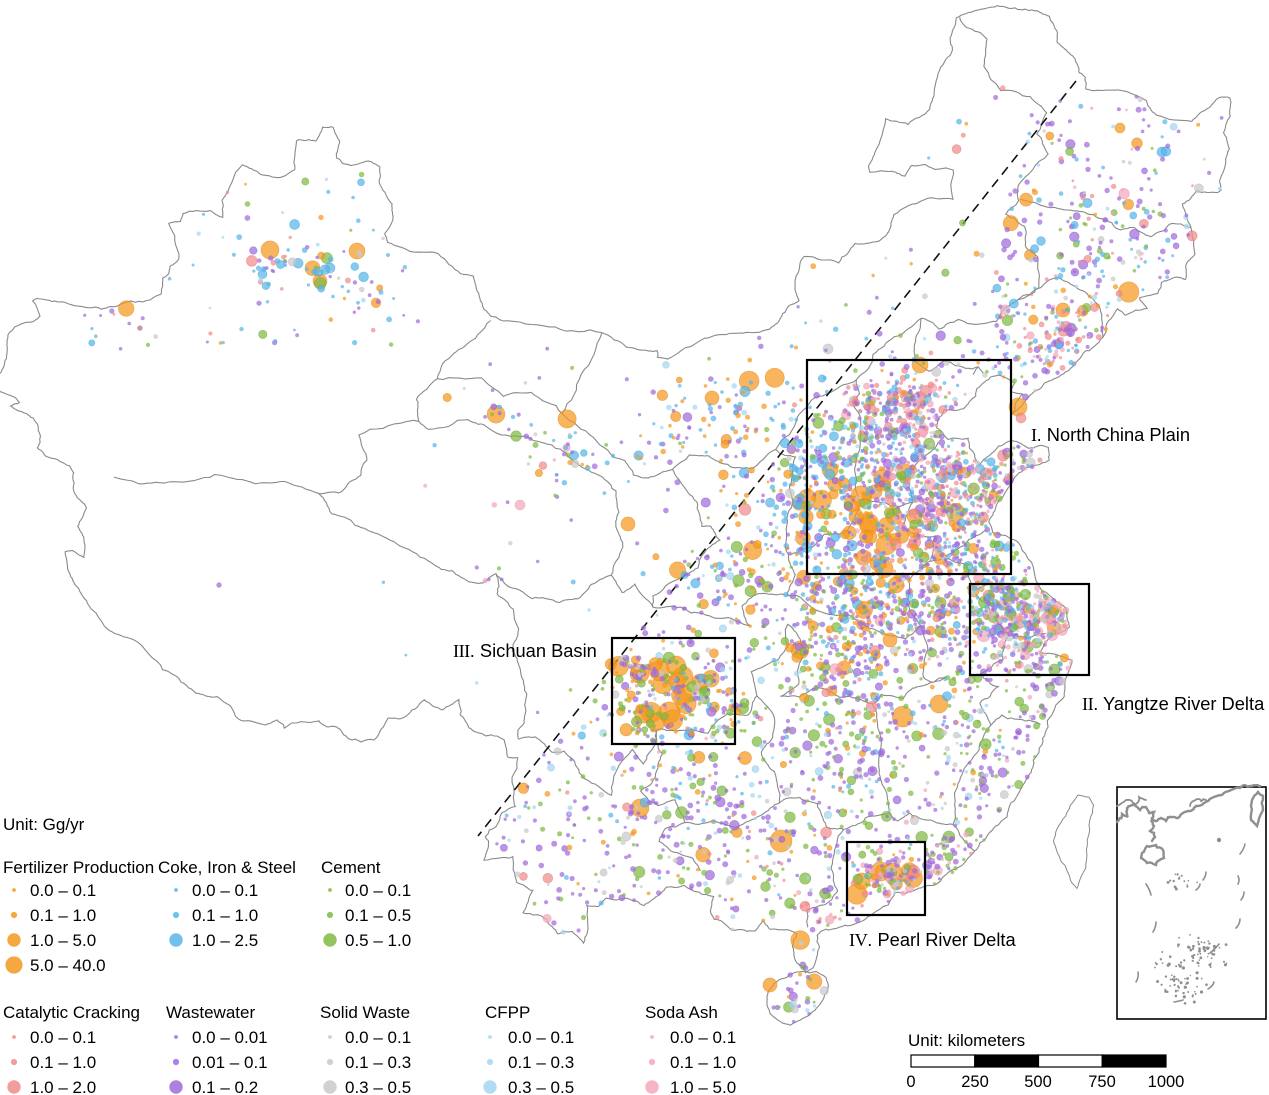 The image size is (1269, 1095). I want to click on svg-text: 1.0 – 2.5, so click(225, 940).